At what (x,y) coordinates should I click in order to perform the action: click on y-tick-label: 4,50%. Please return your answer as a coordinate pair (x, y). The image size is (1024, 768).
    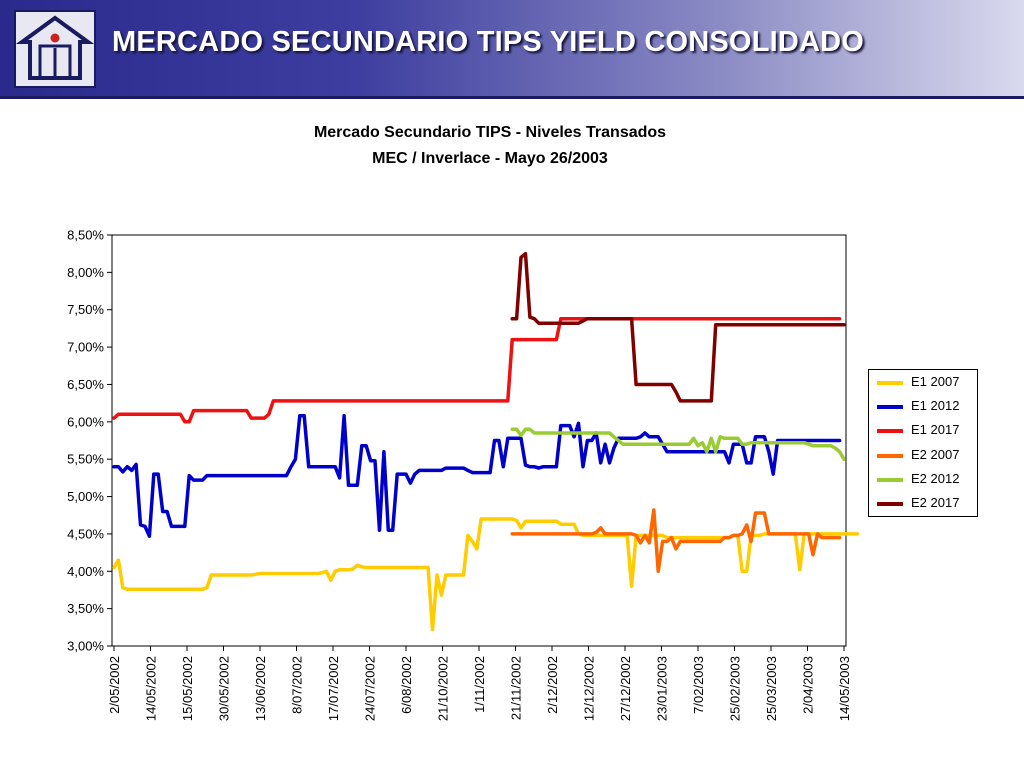
    Looking at the image, I should click on (85, 533).